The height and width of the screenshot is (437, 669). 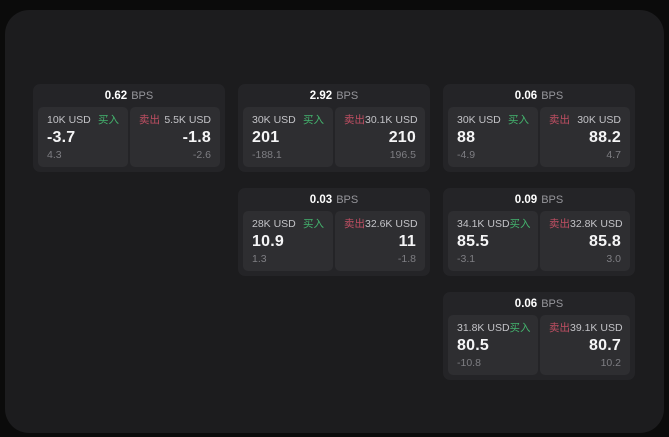 I want to click on sell-change-value: 196.5, so click(x=402, y=155).